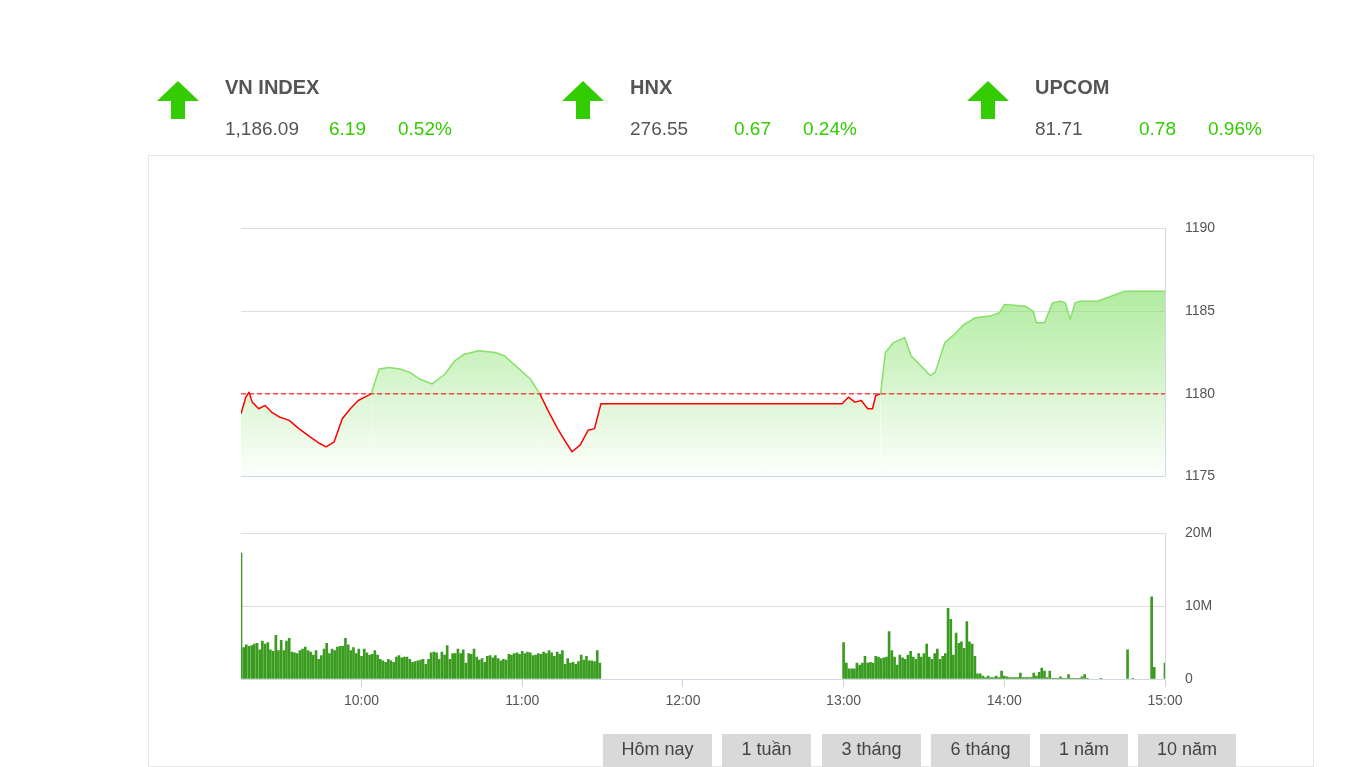 The width and height of the screenshot is (1366, 767). Describe the element at coordinates (1200, 475) in the screenshot. I see `y-tick-label: 1175` at that location.